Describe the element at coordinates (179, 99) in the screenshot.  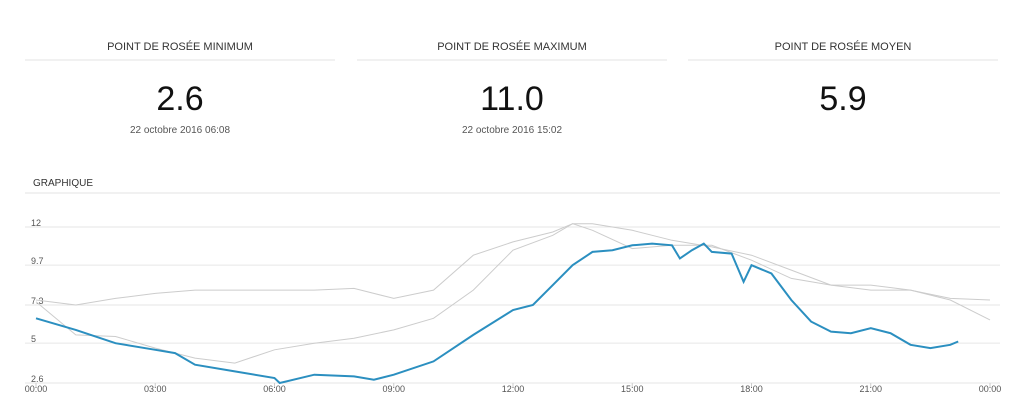
I see `stat-value: 2.6` at that location.